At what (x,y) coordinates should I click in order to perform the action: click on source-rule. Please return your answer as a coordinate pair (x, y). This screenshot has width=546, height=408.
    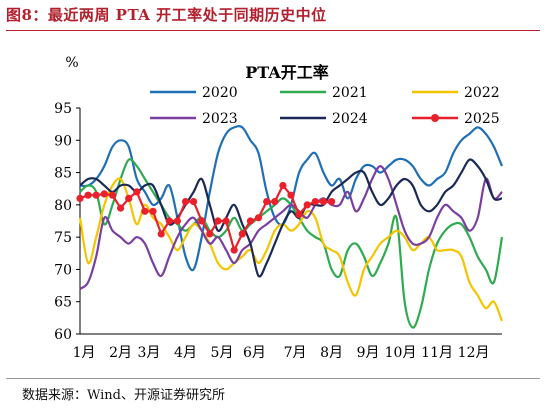
    Looking at the image, I should click on (273, 378).